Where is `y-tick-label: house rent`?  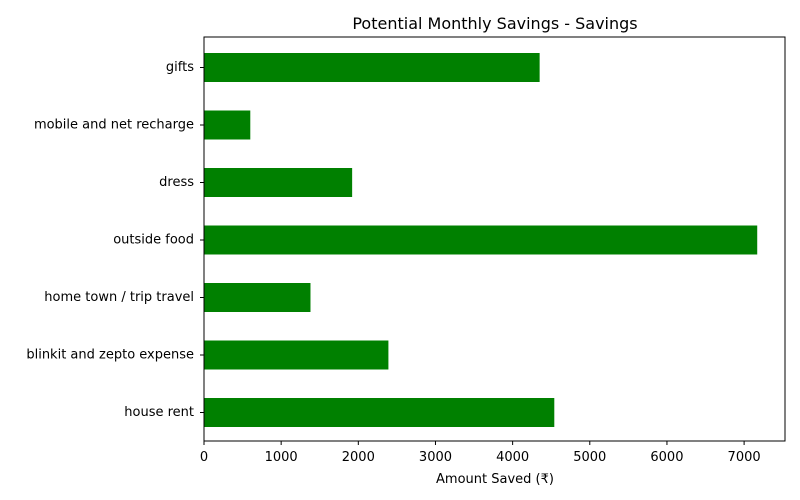
y-tick-label: house rent is located at coordinates (159, 412).